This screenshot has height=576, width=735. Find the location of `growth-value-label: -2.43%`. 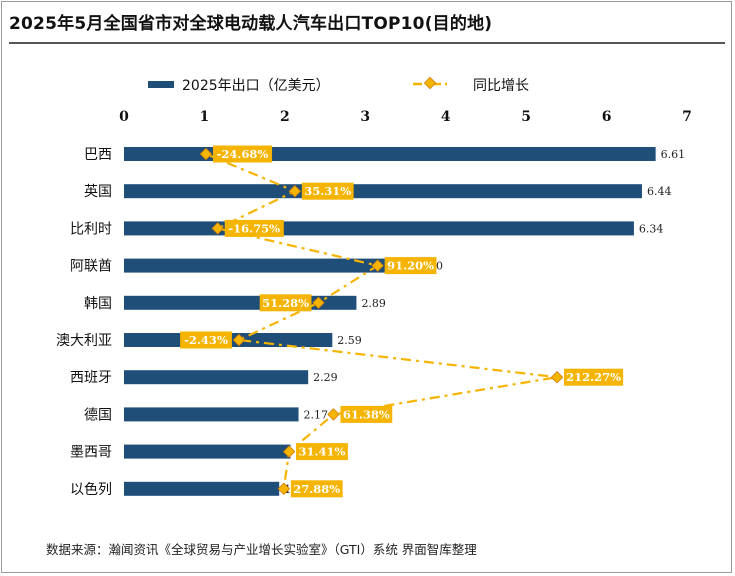

growth-value-label: -2.43% is located at coordinates (206, 340).